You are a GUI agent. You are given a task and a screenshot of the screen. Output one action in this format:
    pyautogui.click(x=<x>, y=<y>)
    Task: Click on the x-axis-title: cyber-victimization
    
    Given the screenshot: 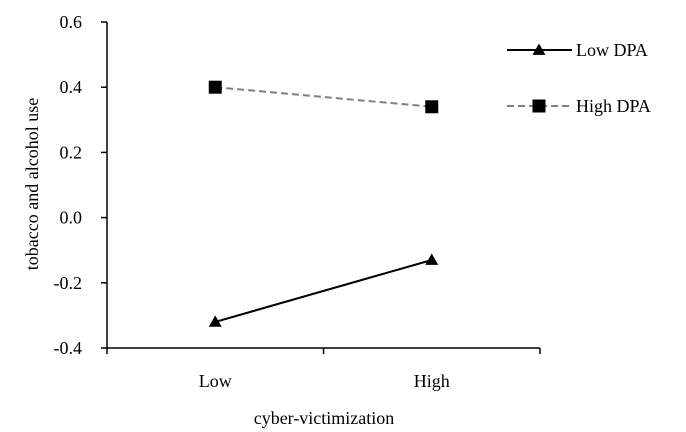 What is the action you would take?
    pyautogui.click(x=324, y=418)
    